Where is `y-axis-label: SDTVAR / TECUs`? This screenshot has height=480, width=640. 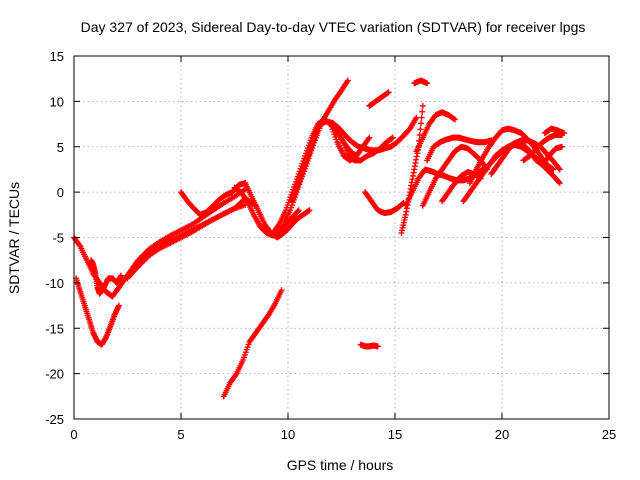
y-axis-label: SDTVAR / TECUs is located at coordinates (14, 238).